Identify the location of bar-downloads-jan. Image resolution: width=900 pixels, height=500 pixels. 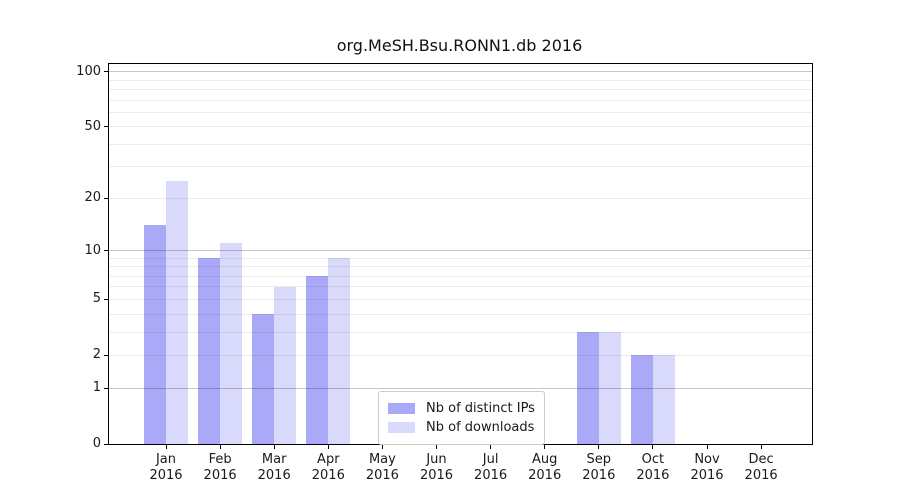
(177, 312).